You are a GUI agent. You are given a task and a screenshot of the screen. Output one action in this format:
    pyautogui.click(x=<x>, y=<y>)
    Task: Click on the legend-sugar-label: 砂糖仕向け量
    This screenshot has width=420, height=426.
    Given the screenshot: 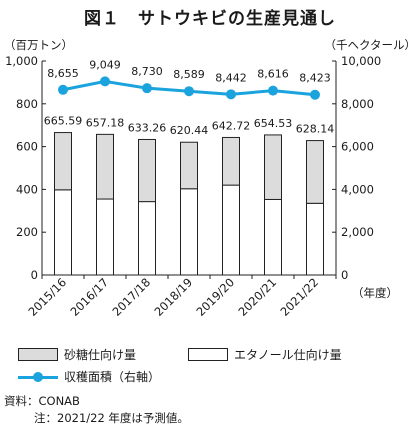 What is the action you would take?
    pyautogui.click(x=100, y=355)
    